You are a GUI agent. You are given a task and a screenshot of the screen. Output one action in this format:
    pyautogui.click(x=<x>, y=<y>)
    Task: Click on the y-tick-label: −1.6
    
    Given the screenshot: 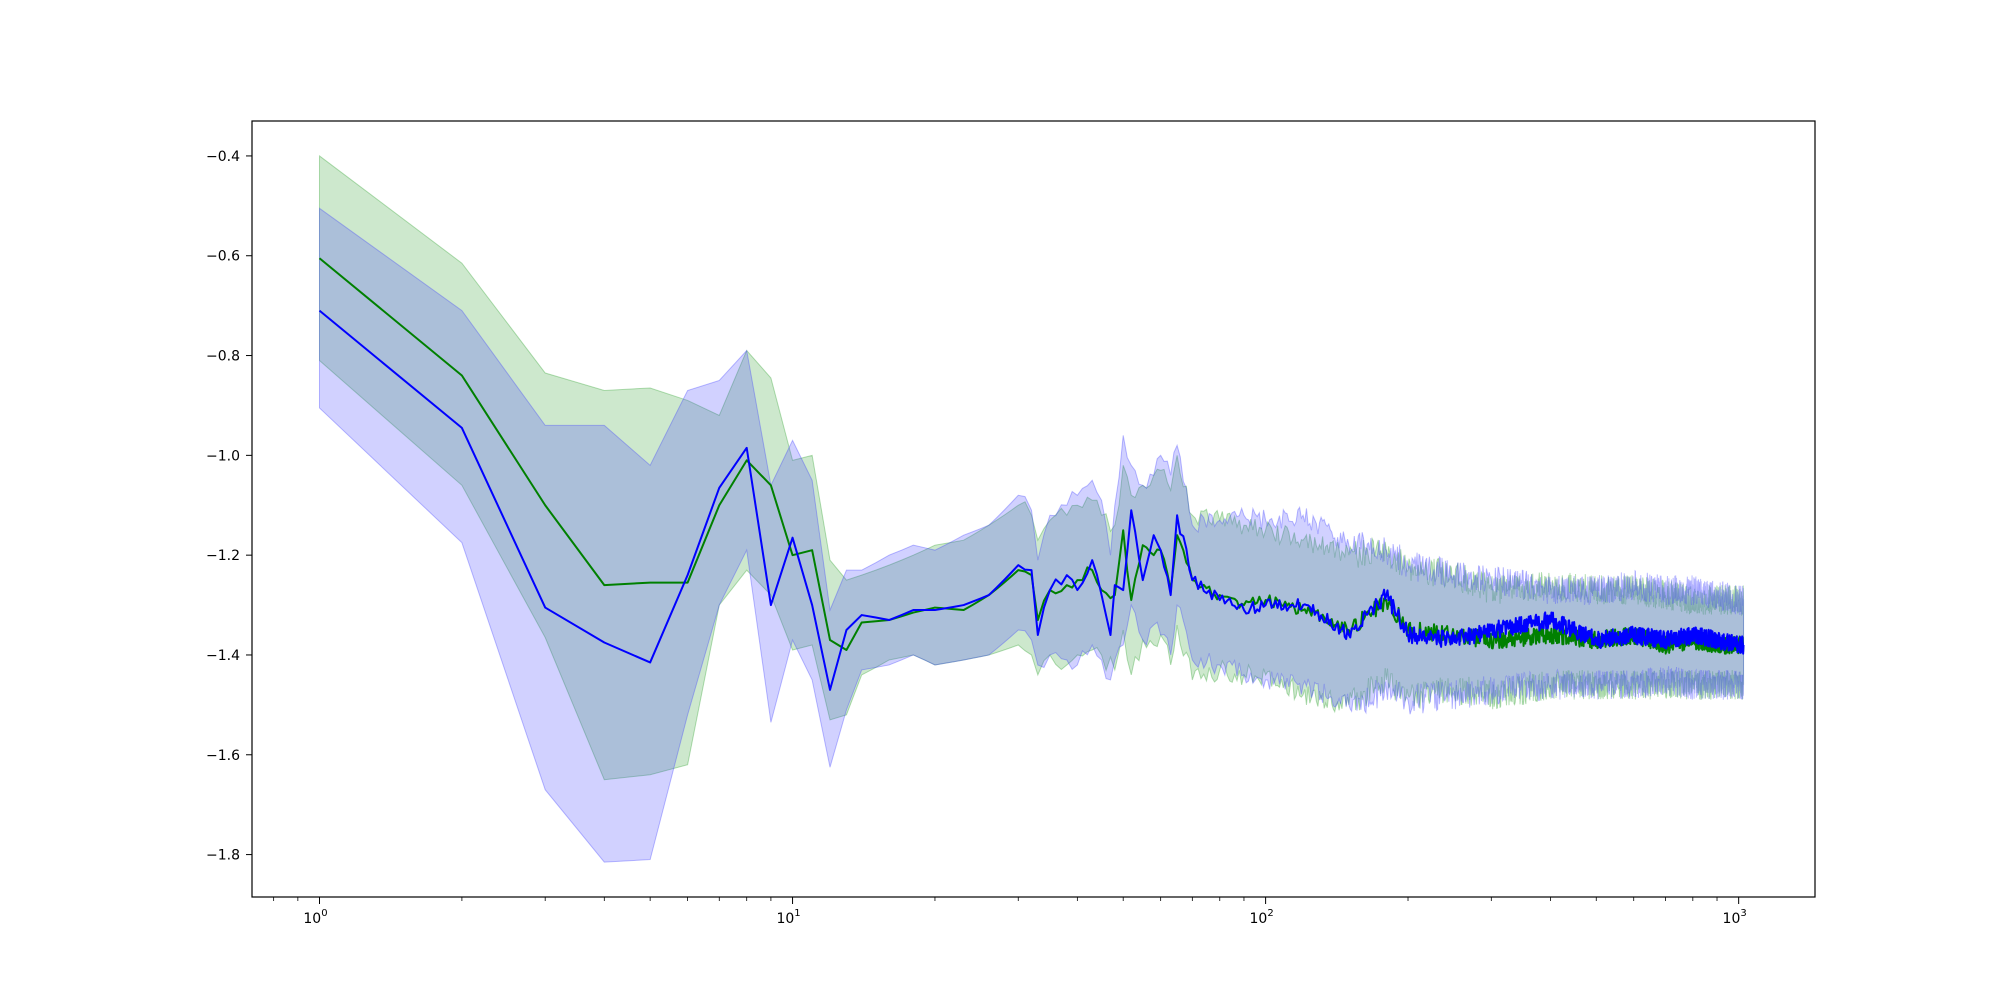 What is the action you would take?
    pyautogui.click(x=223, y=756)
    